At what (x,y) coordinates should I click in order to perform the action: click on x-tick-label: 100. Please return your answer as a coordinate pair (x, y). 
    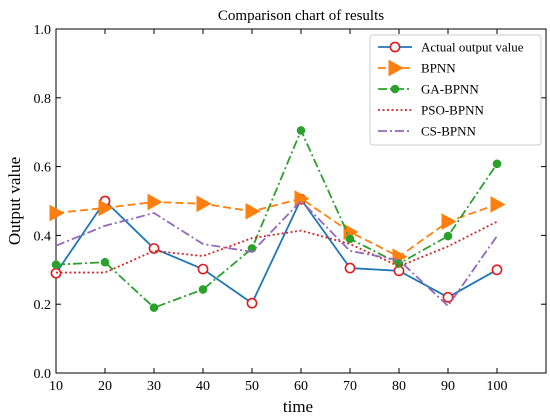
    Looking at the image, I should click on (497, 386).